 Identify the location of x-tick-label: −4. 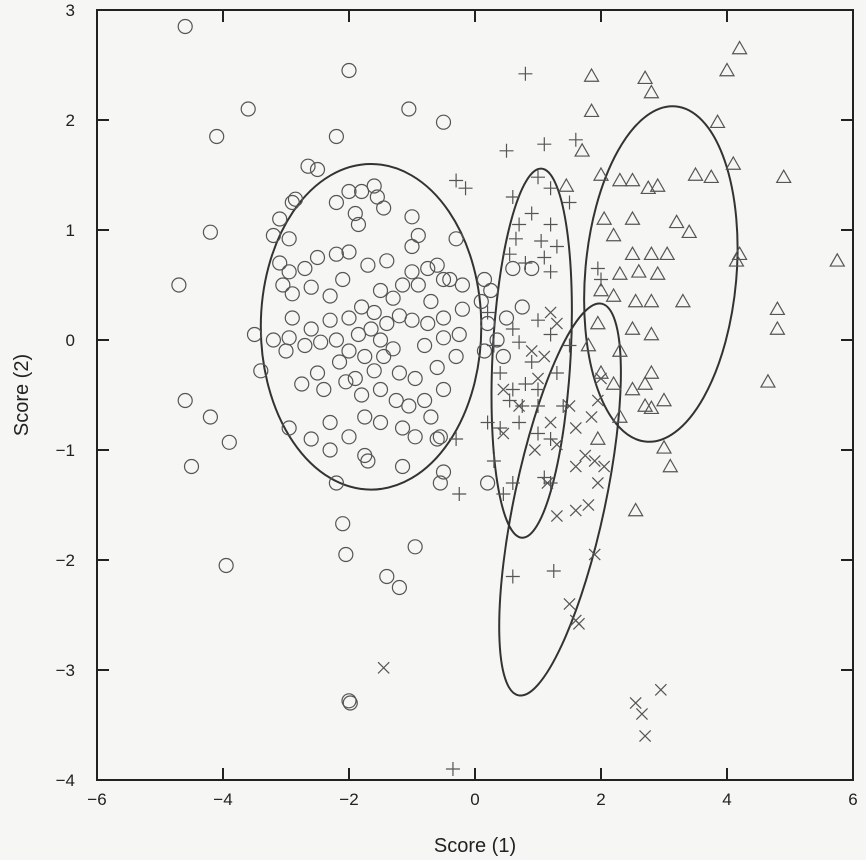
(222, 799).